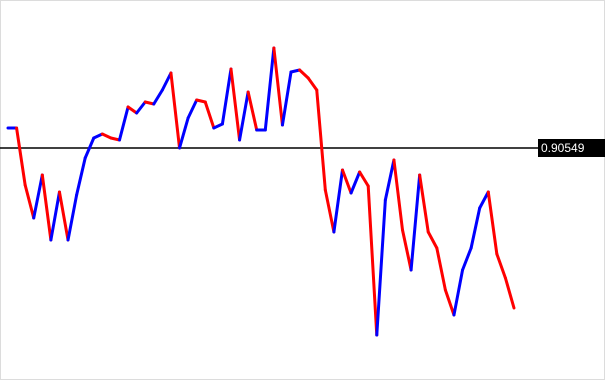 The image size is (605, 380). What do you see at coordinates (563, 148) in the screenshot?
I see `level-label: 0.90549` at bounding box center [563, 148].